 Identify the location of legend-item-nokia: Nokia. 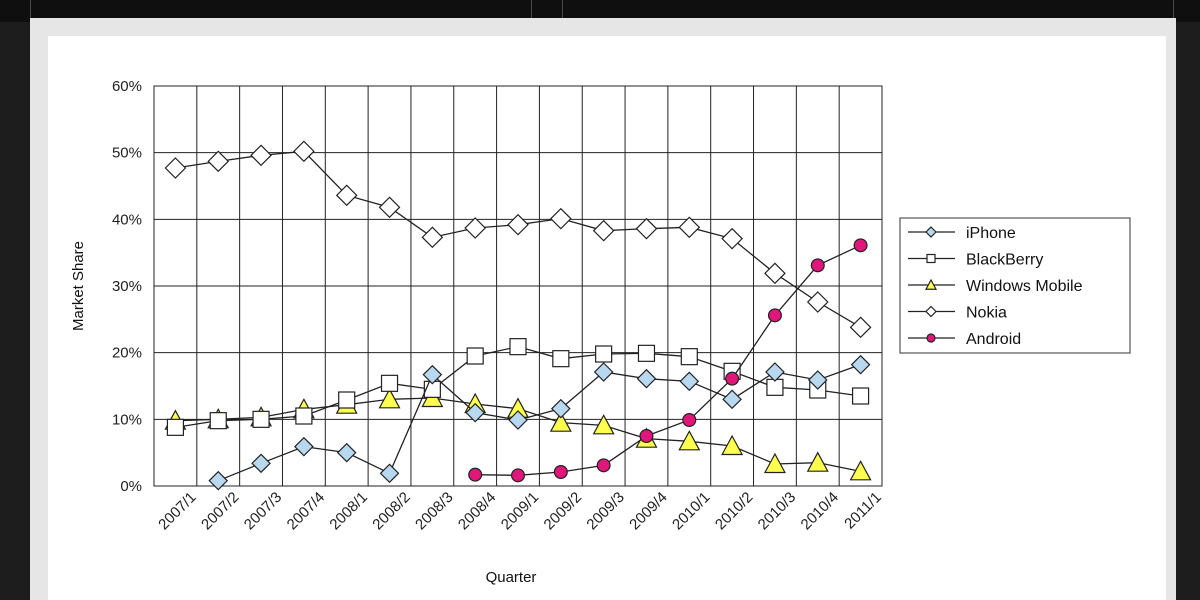
(957, 313).